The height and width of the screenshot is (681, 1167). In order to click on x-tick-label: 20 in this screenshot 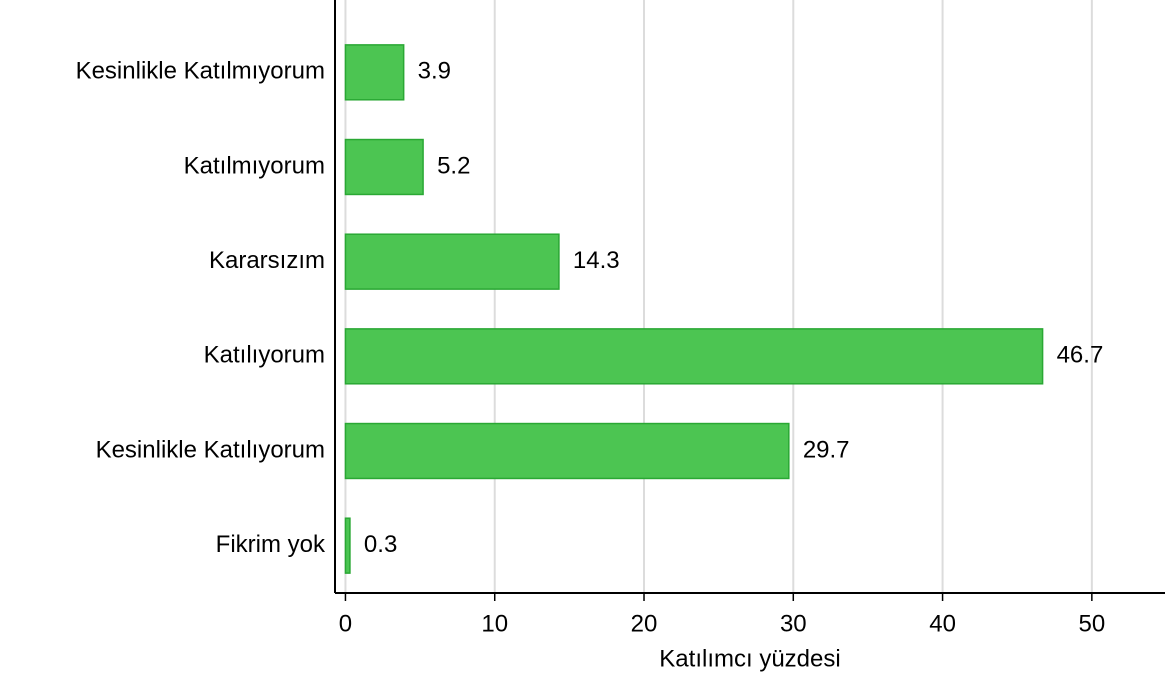, I will do `click(644, 623)`.